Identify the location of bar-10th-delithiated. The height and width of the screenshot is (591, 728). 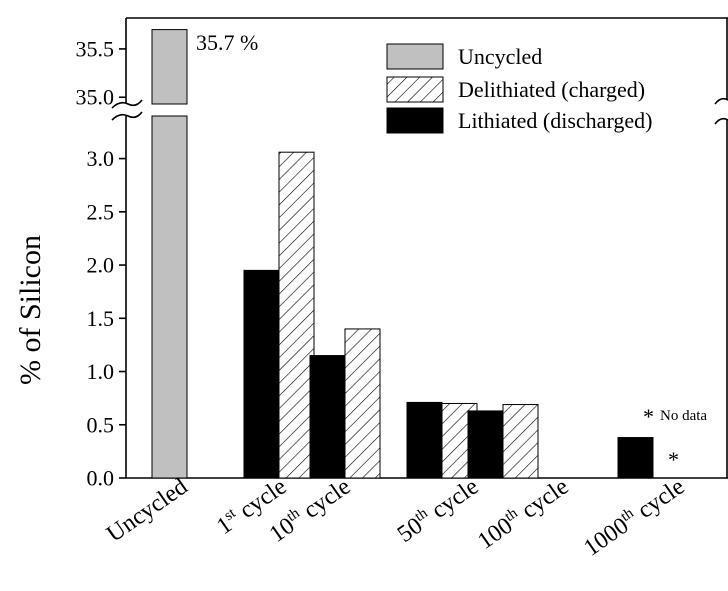
(362, 403).